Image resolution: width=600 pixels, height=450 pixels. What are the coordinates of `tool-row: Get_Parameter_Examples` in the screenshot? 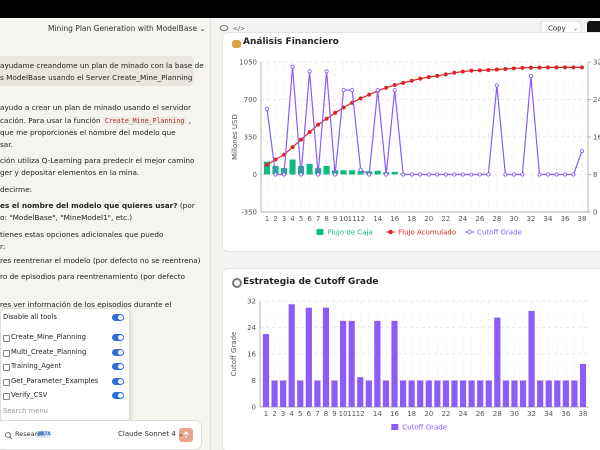 It's located at (65, 382).